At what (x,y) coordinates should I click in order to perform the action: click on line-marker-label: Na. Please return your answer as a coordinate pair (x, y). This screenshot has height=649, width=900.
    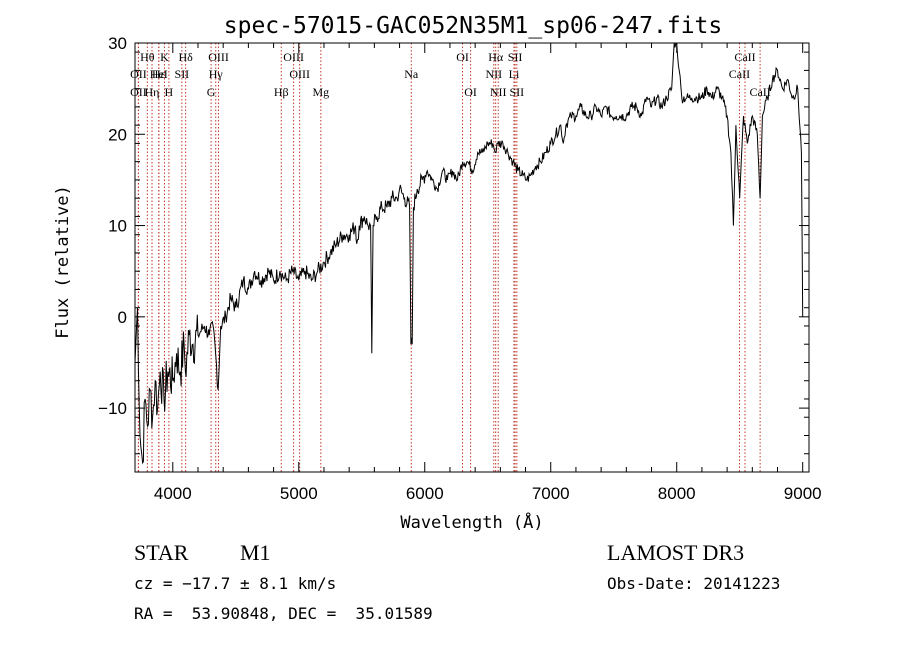
    Looking at the image, I should click on (411, 74).